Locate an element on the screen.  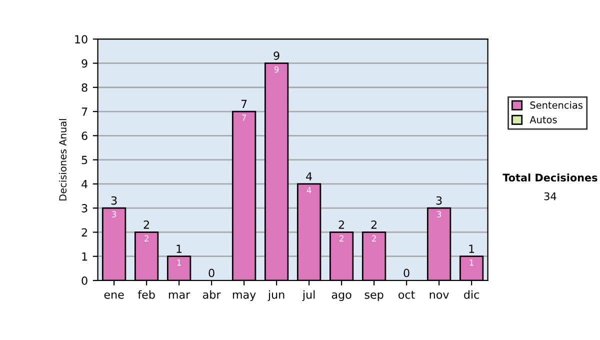
y-tick-label: 0 is located at coordinates (85, 280).